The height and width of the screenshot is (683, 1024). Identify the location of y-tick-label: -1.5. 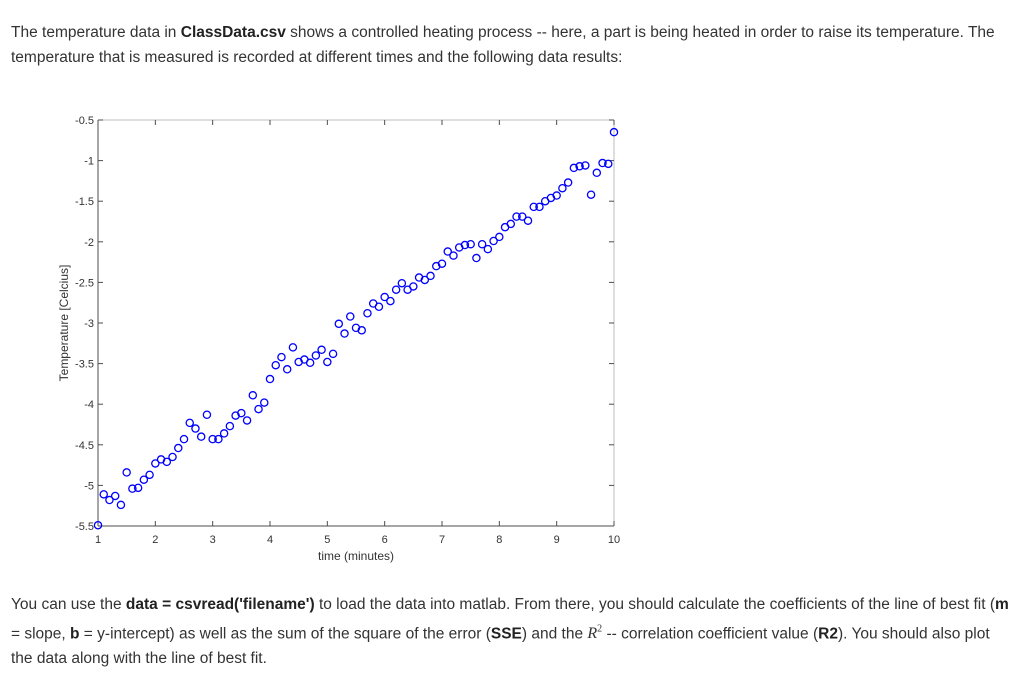
(84, 202).